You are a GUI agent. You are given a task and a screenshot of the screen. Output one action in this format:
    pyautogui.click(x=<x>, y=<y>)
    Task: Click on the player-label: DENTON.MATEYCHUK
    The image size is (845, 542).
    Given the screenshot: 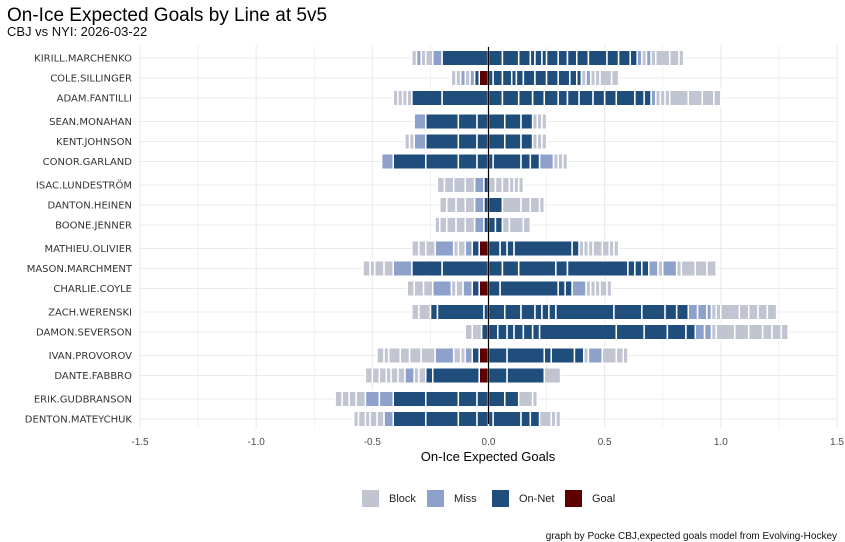 What is the action you would take?
    pyautogui.click(x=79, y=420)
    